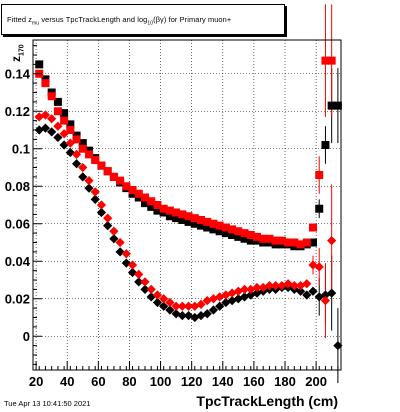 This screenshot has width=400, height=412. I want to click on y-tick-label: 0.06, so click(17, 223).